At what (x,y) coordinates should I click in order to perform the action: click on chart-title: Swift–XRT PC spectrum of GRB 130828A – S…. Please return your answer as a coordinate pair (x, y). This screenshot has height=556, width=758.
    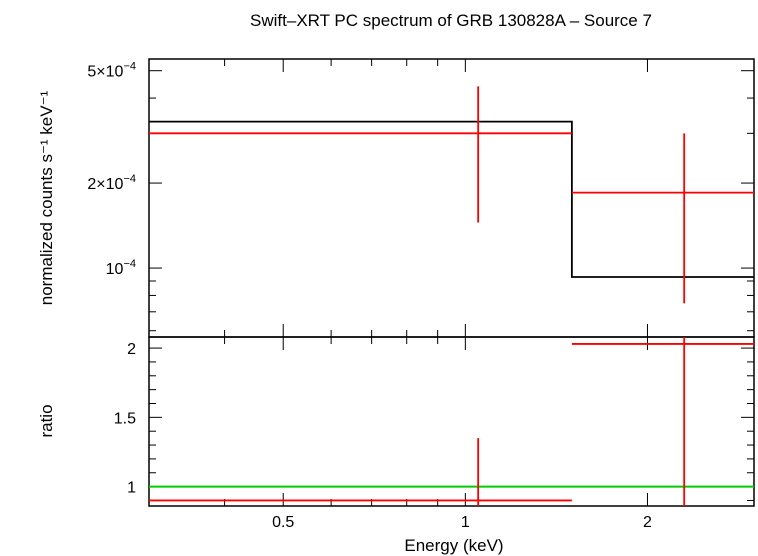
    Looking at the image, I should click on (451, 20).